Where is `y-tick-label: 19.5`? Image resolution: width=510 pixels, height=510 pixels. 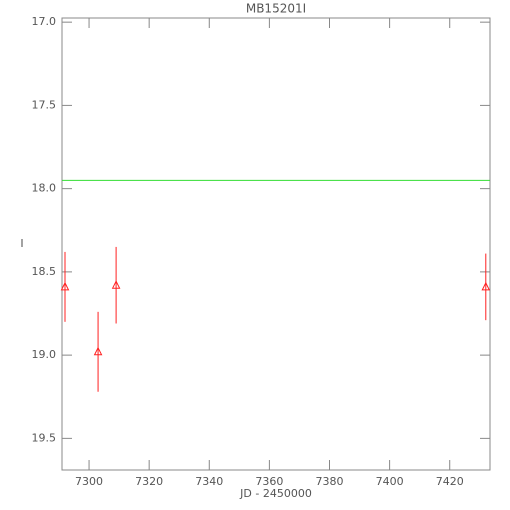
y-tick-label: 19.5 is located at coordinates (44, 437).